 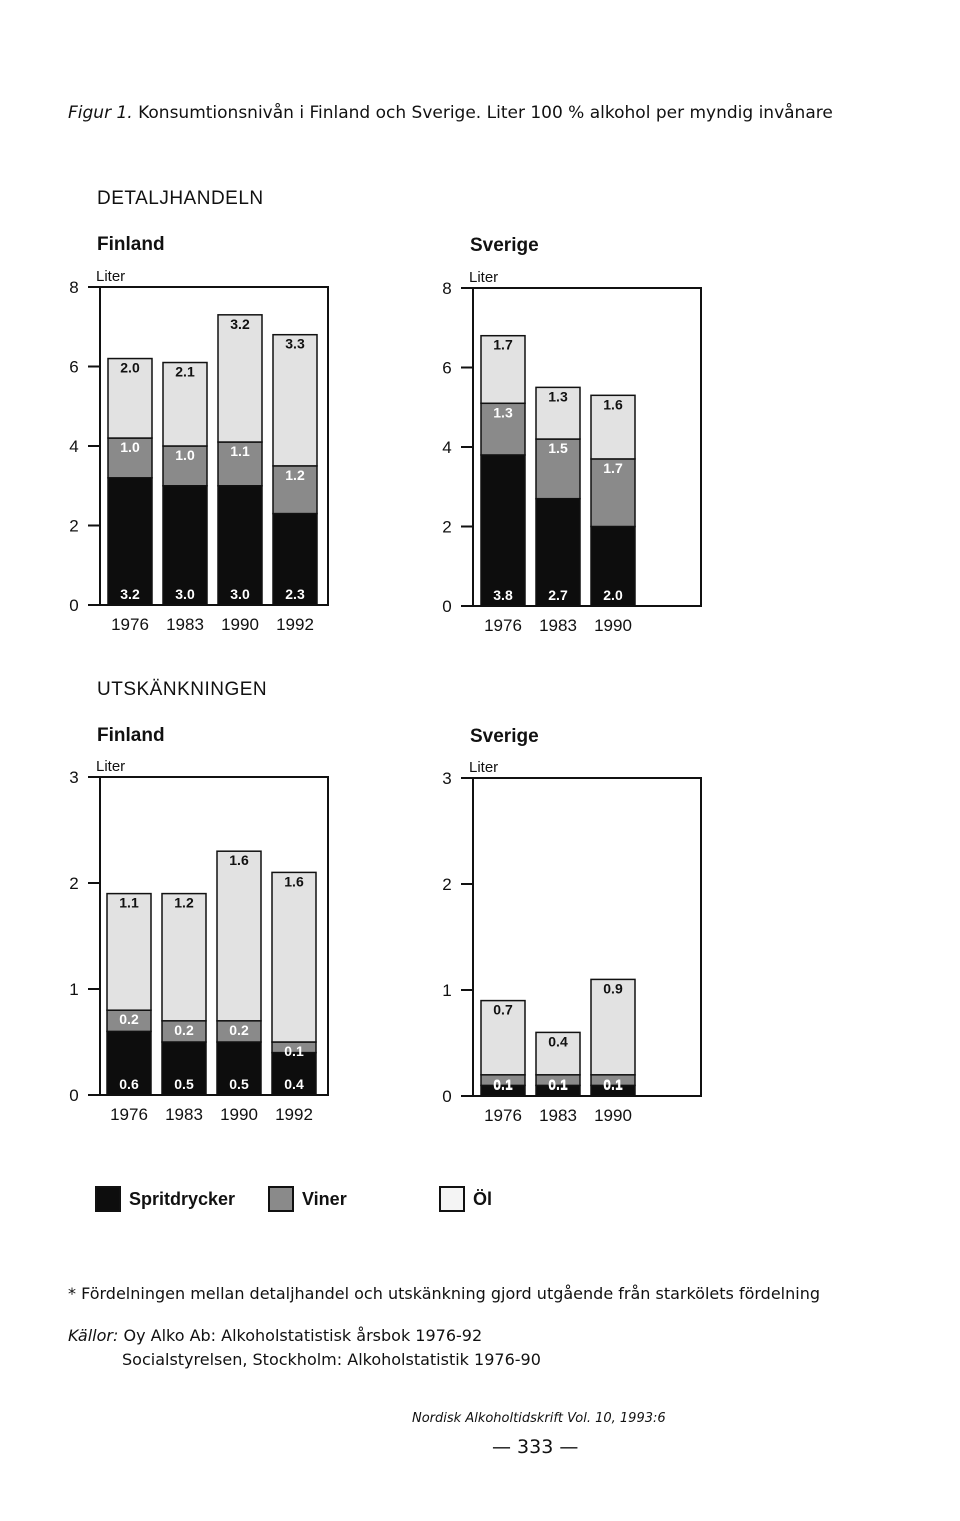 I want to click on data-label-beer: 3.3, so click(x=295, y=344).